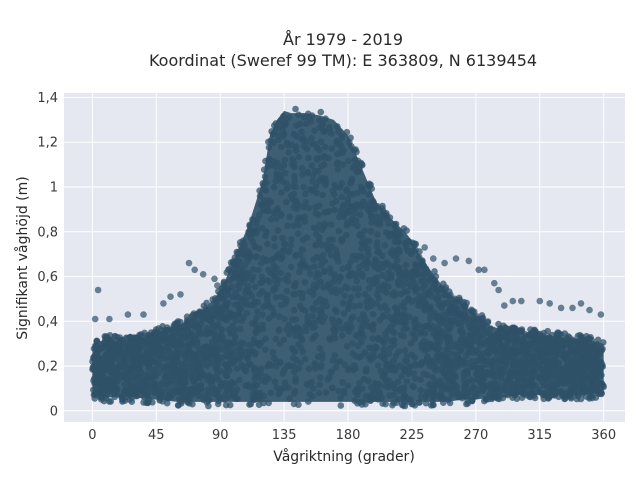  What do you see at coordinates (54, 411) in the screenshot?
I see `y-tick-label: 0` at bounding box center [54, 411].